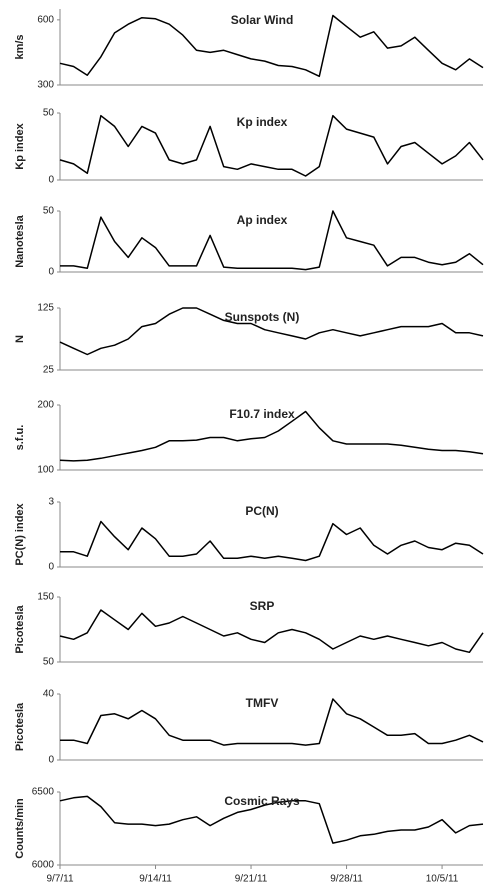 The width and height of the screenshot is (500, 893). I want to click on y-axis-label: s.f.u., so click(20, 438).